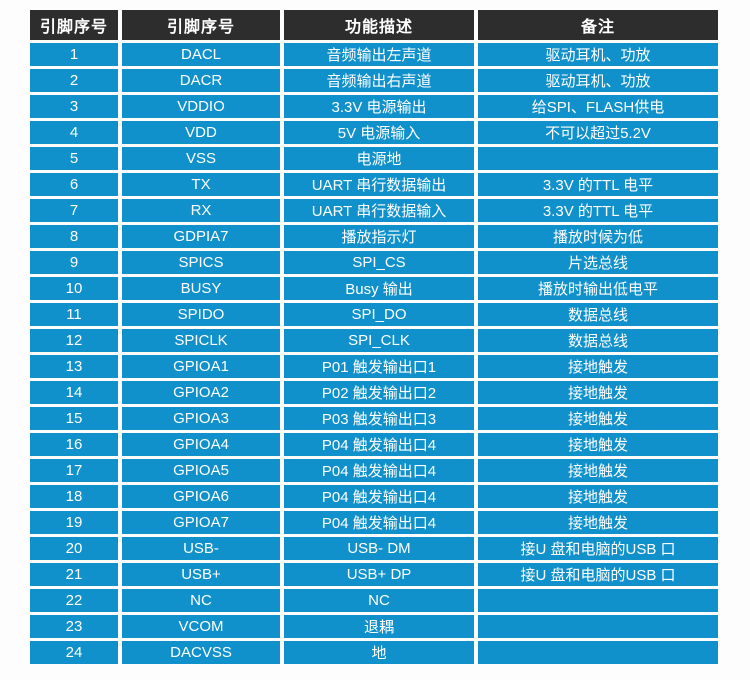 Image resolution: width=750 pixels, height=680 pixels. Describe the element at coordinates (74, 366) in the screenshot. I see `cell-pin-index: 13` at that location.